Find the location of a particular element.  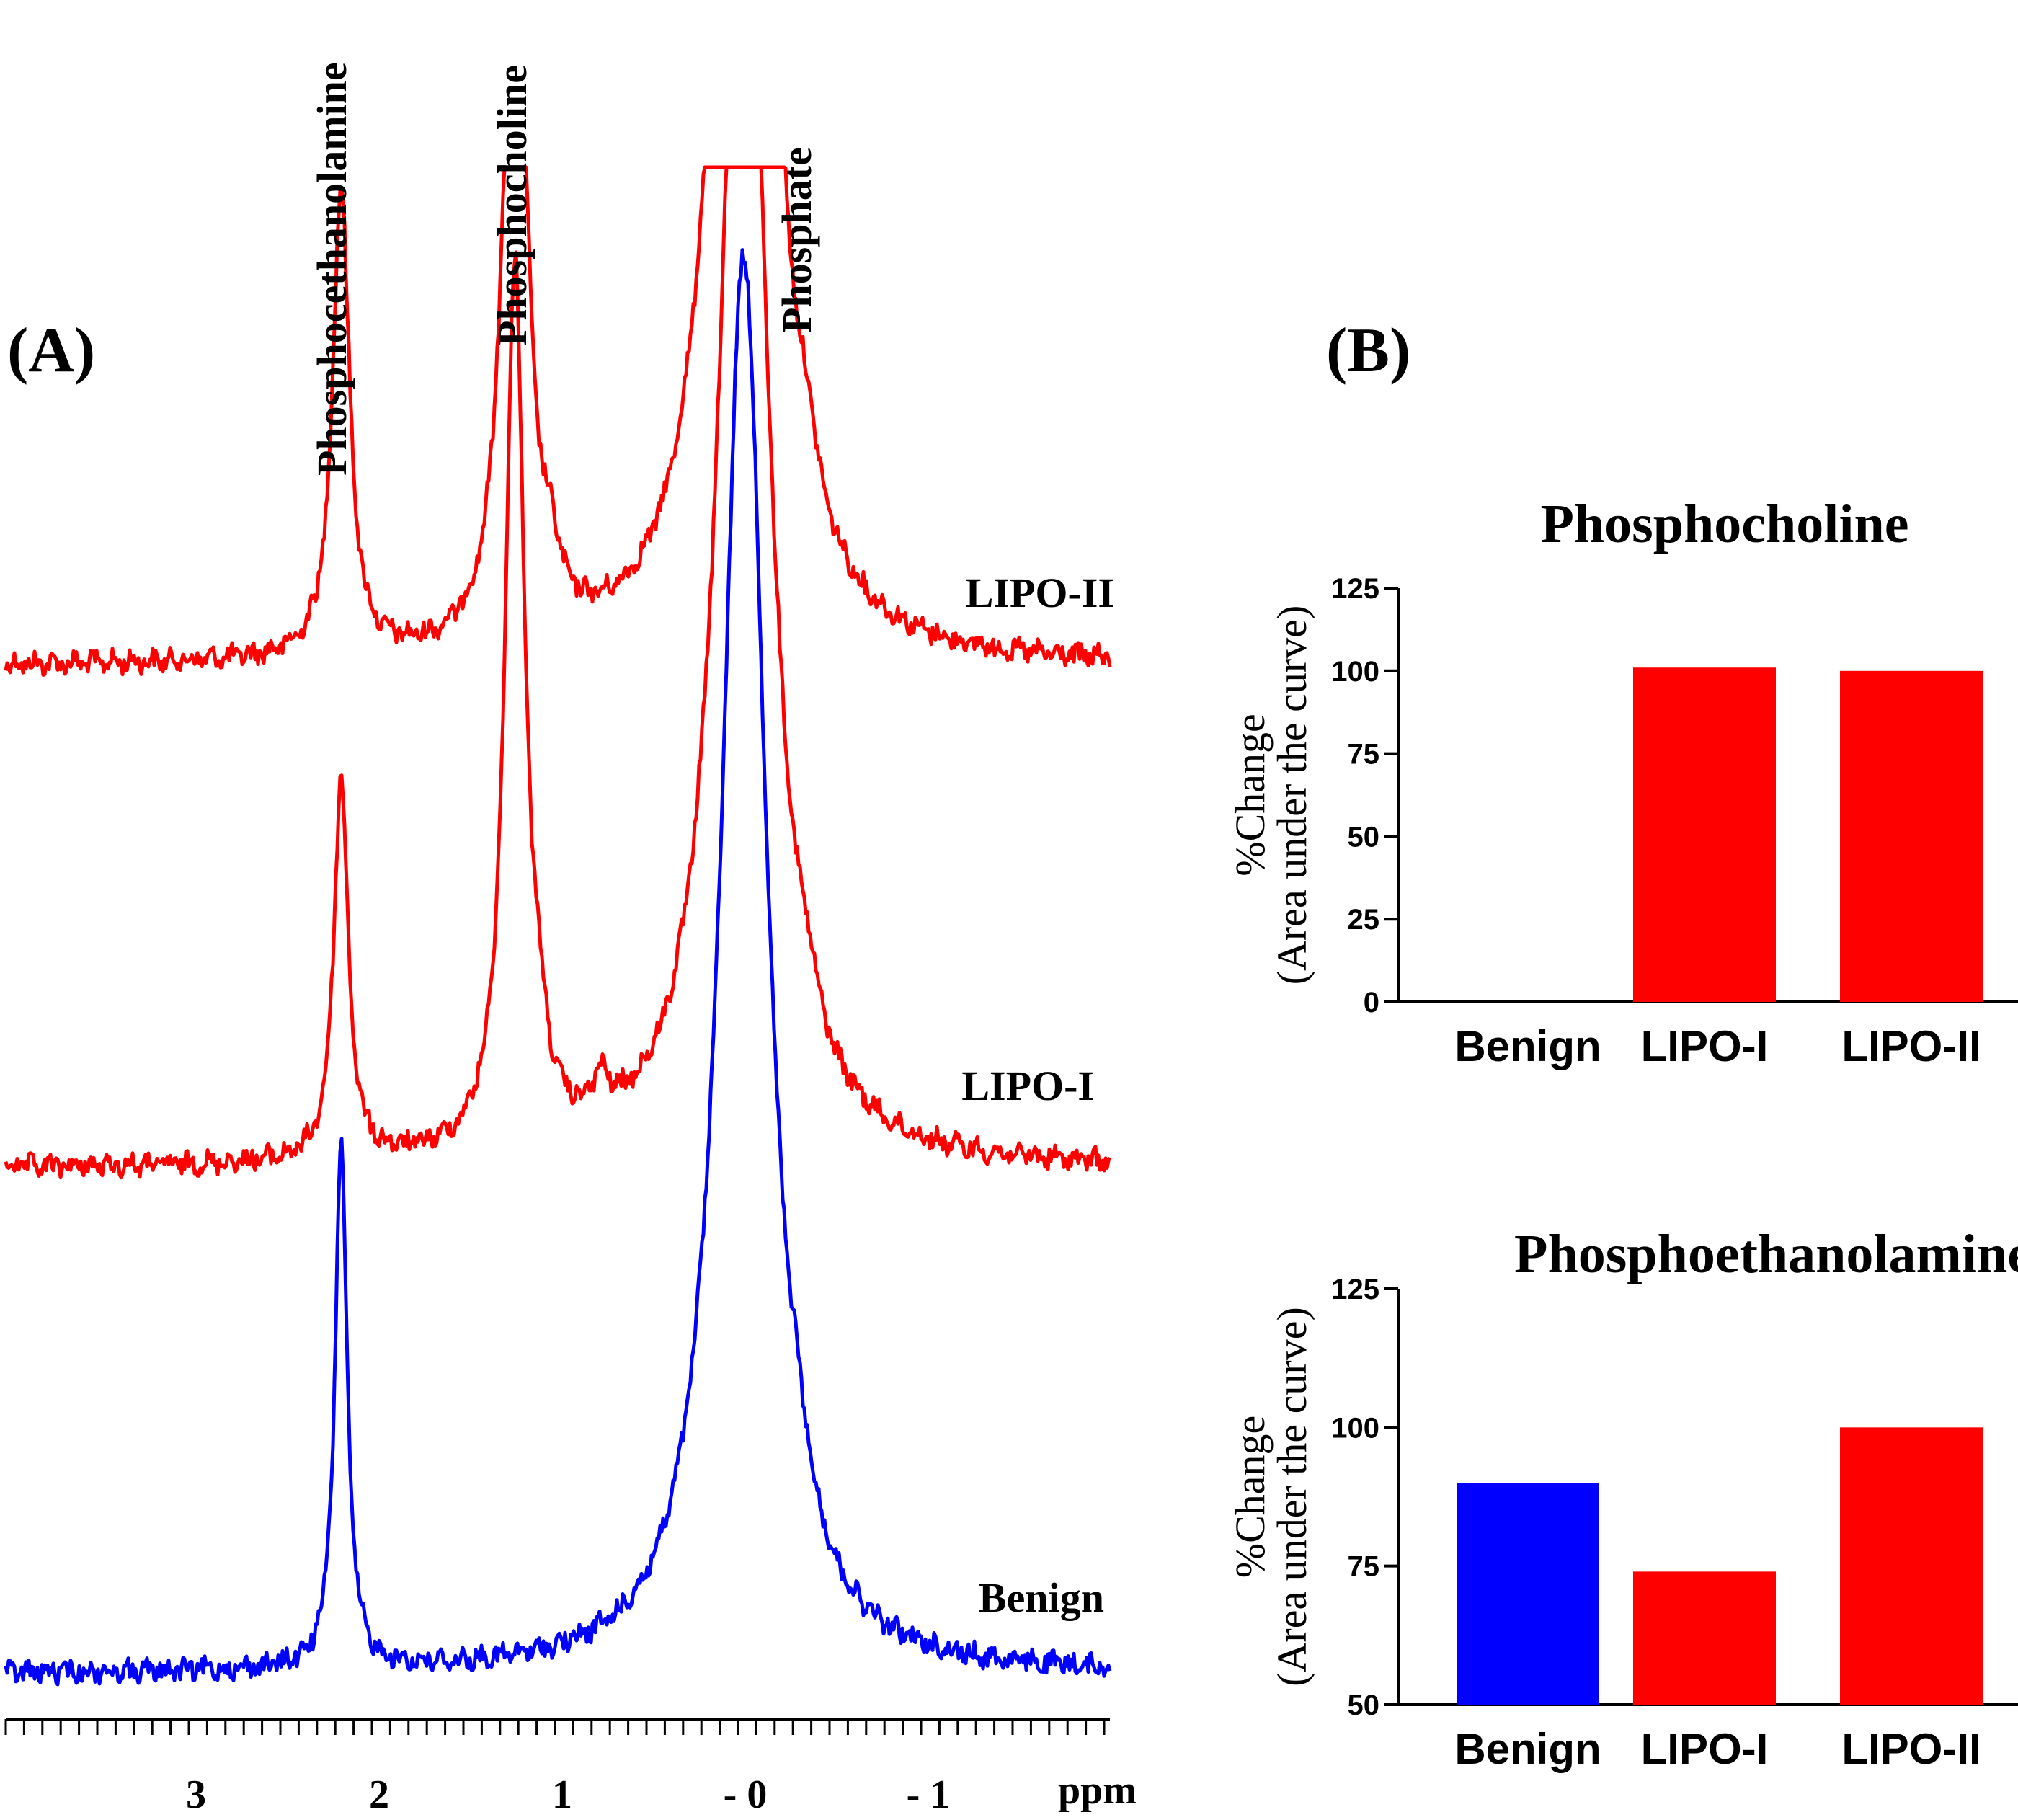

ppm-axis-unit: ppm is located at coordinates (1098, 1790).